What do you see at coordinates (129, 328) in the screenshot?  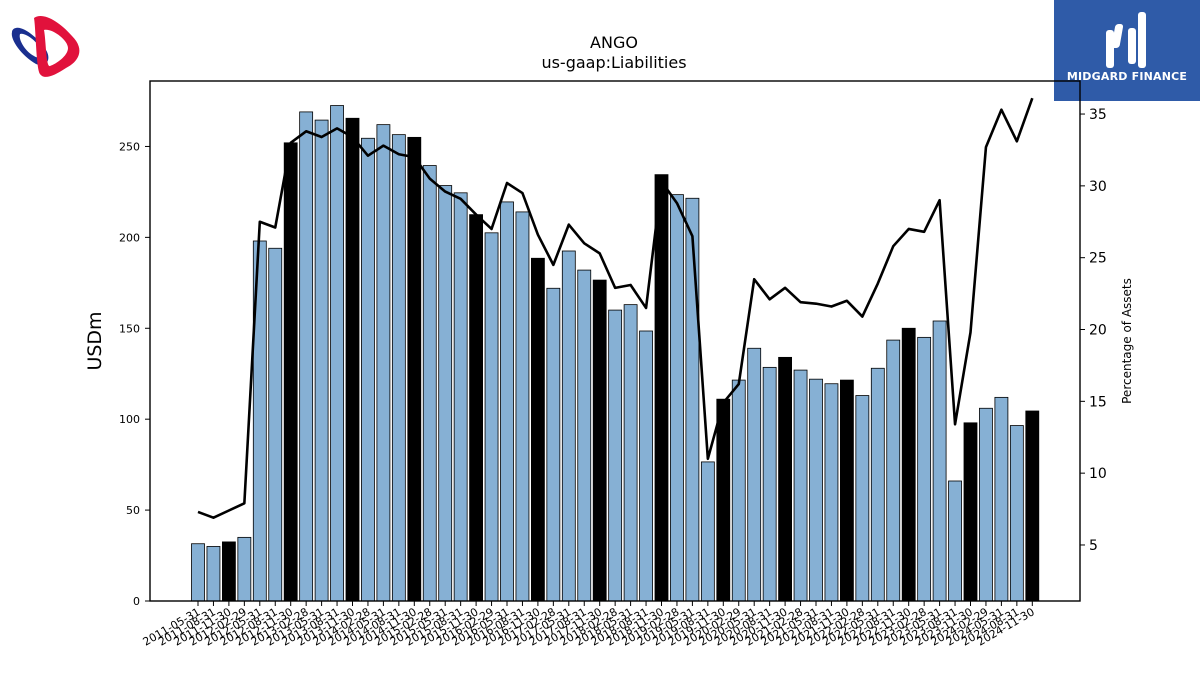 I see `y-tick-label: 150` at bounding box center [129, 328].